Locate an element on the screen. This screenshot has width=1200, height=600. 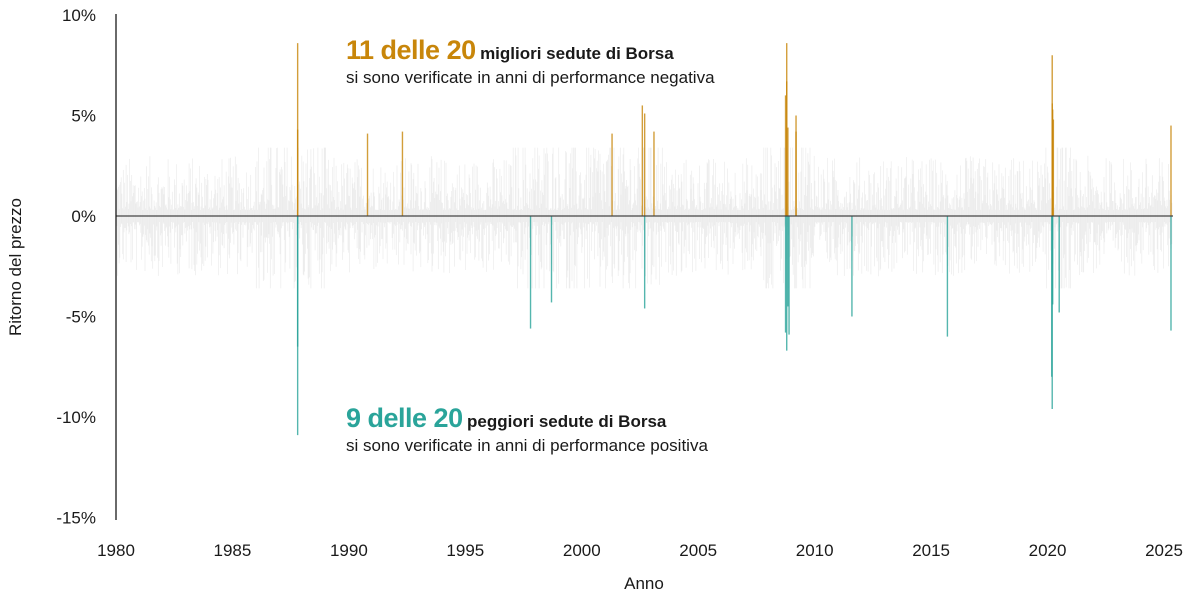
x-tick-label: 1995 is located at coordinates (465, 550).